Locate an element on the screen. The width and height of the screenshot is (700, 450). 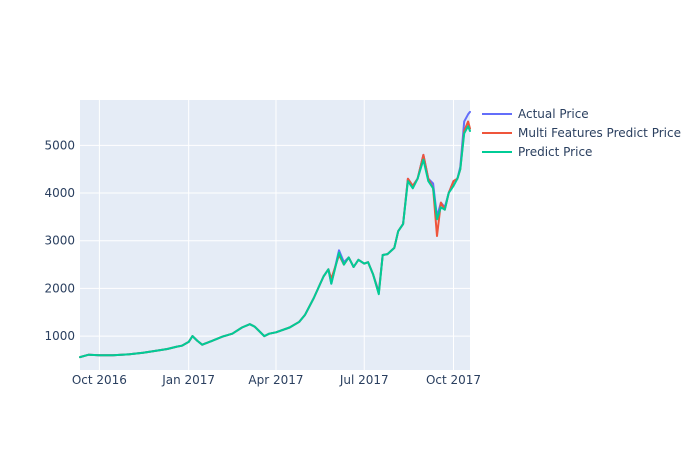
x-tick-label: Apr 2017 is located at coordinates (275, 380).